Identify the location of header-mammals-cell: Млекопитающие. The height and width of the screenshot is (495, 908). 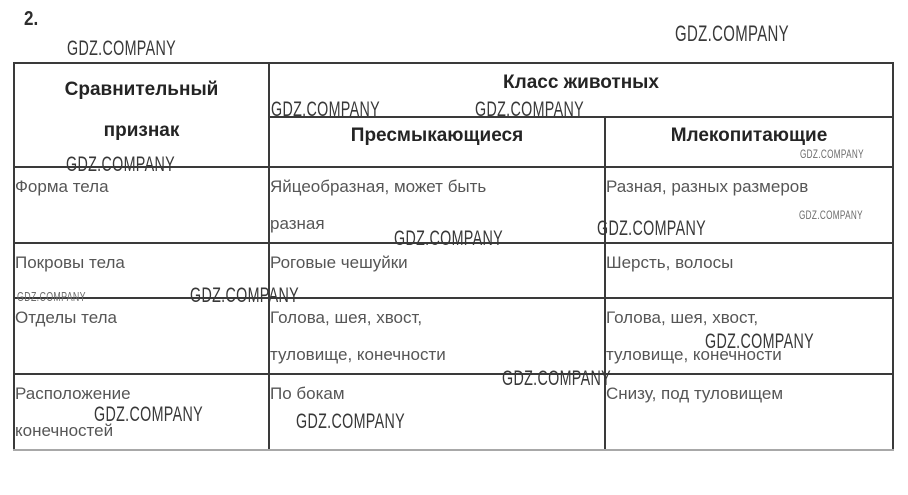
(749, 142).